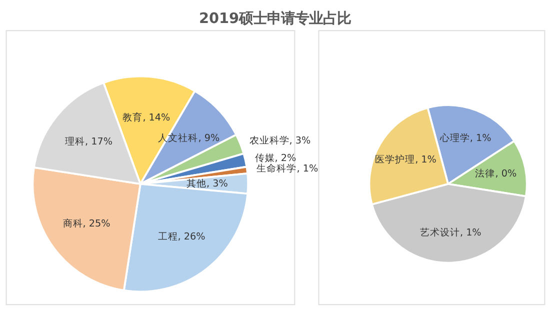  I want to click on slice-label: 法律, 0%, so click(496, 174).